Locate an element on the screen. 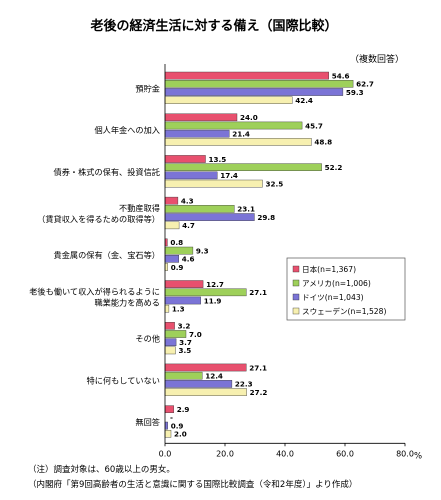 This screenshot has height=500, width=441. data-label: 1.3 is located at coordinates (178, 309).